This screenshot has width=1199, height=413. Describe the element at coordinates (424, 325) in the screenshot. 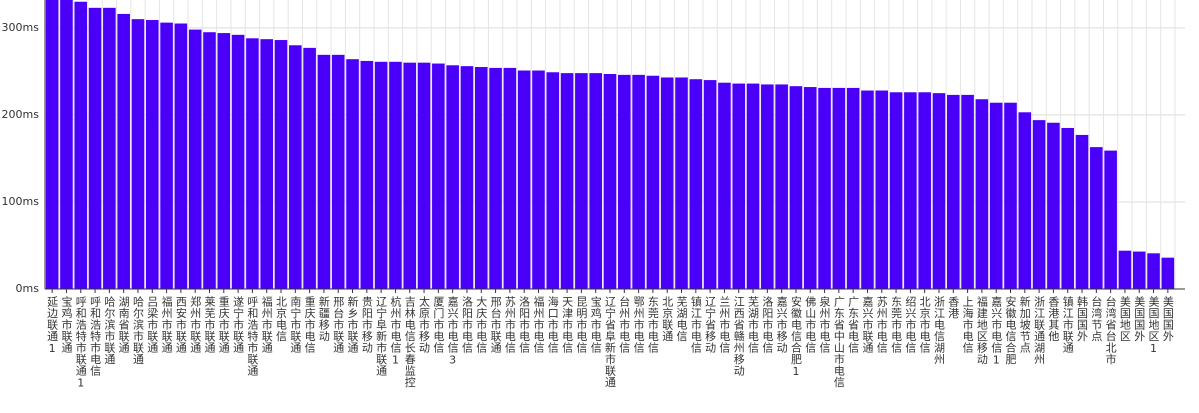

I see `x-tick-label: 太原市移动` at that location.